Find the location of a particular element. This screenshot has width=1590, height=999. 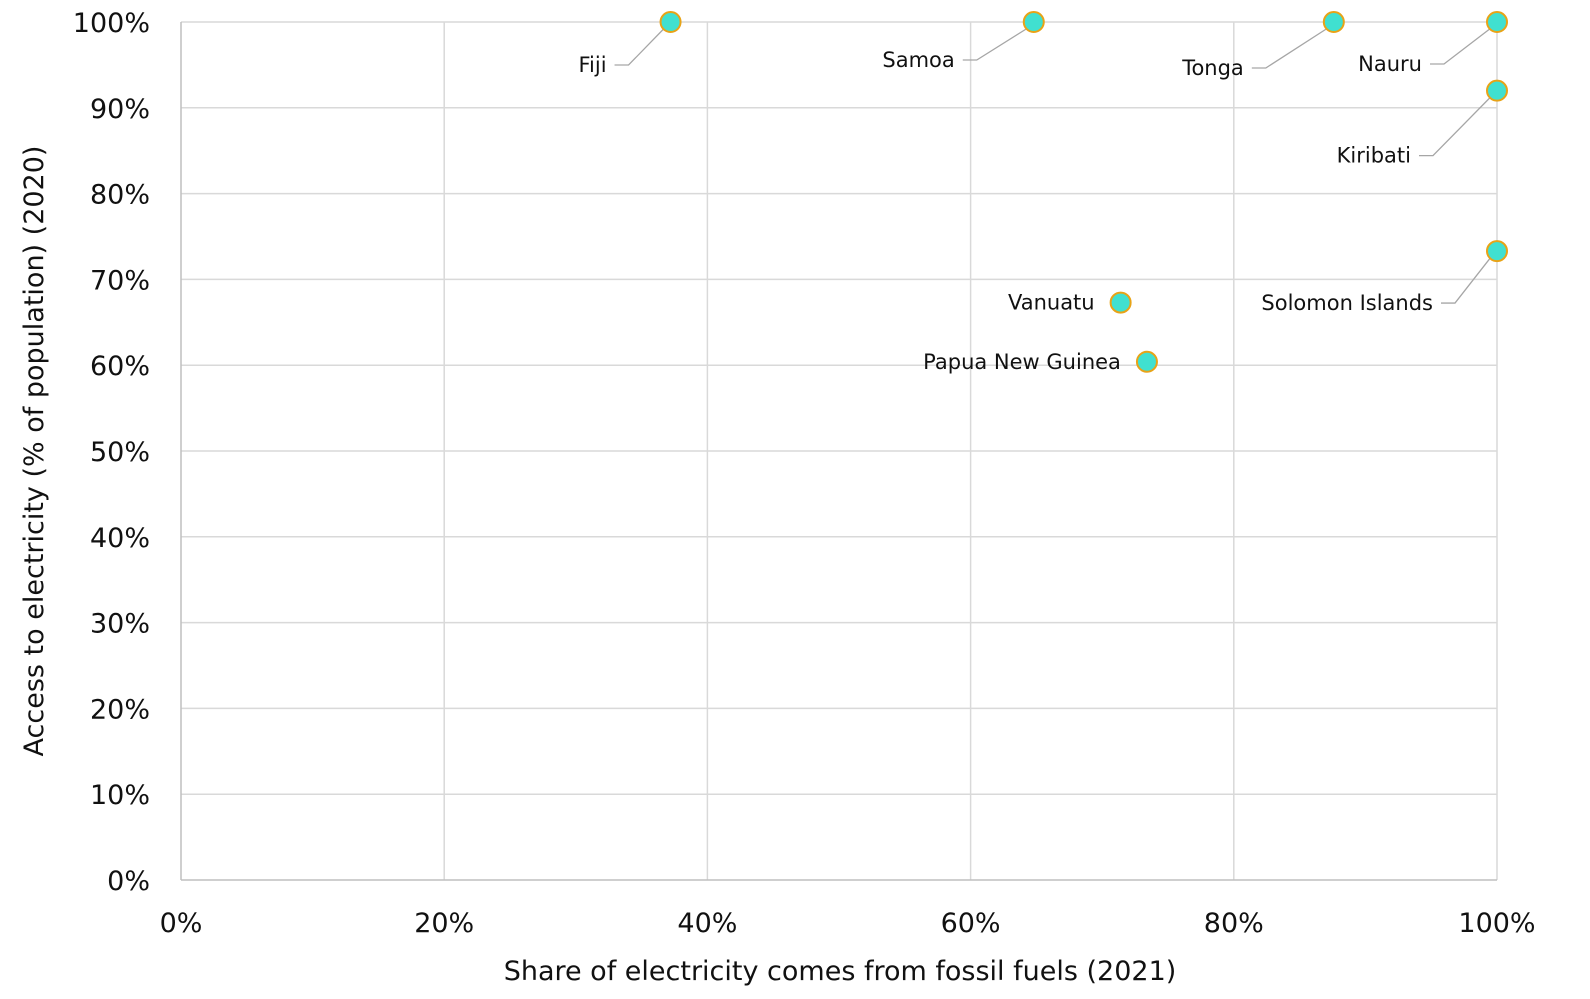

point-label: Fiji is located at coordinates (592, 65).